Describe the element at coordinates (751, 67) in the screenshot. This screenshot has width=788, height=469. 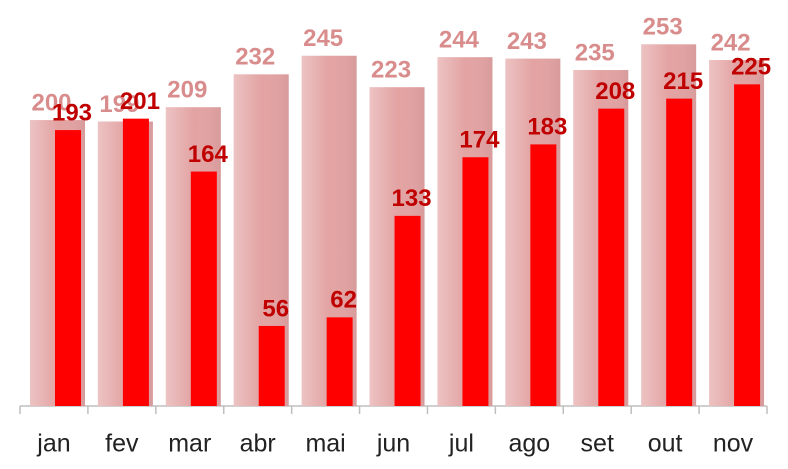
I see `value-label: 225` at that location.